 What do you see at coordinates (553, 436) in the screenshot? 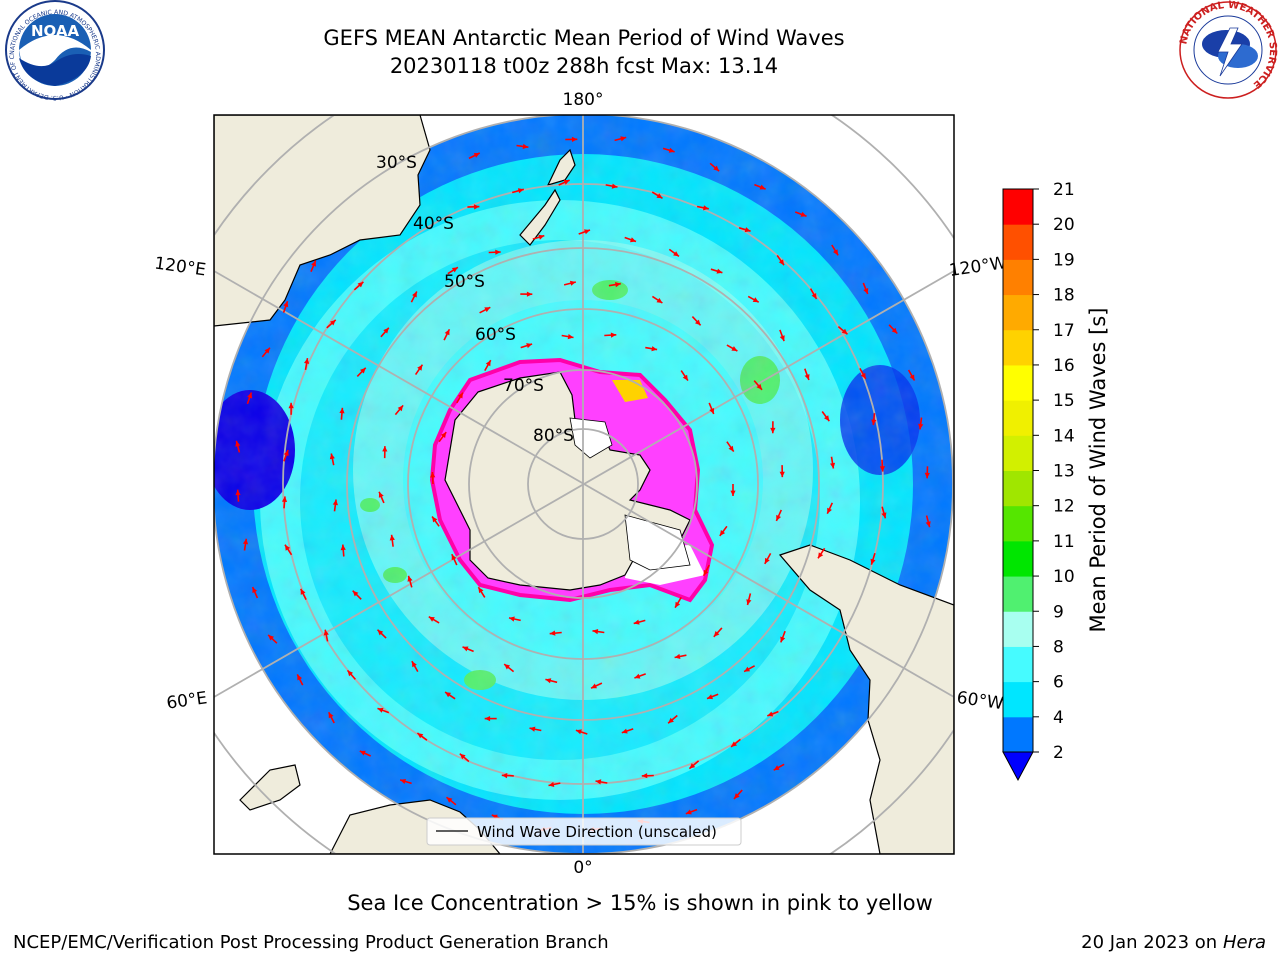
I see `lat-label-80s: 80°S` at bounding box center [553, 436].